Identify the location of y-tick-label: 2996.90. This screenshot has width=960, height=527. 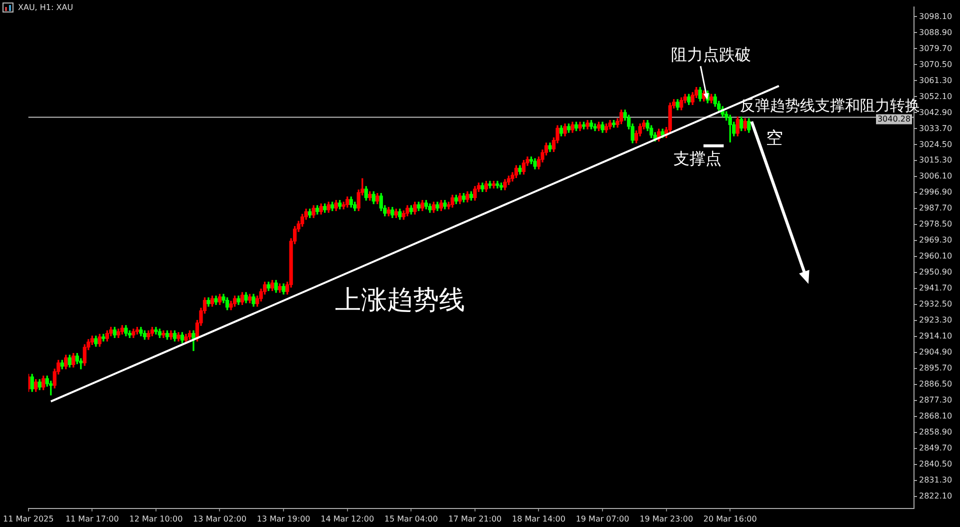
(935, 192).